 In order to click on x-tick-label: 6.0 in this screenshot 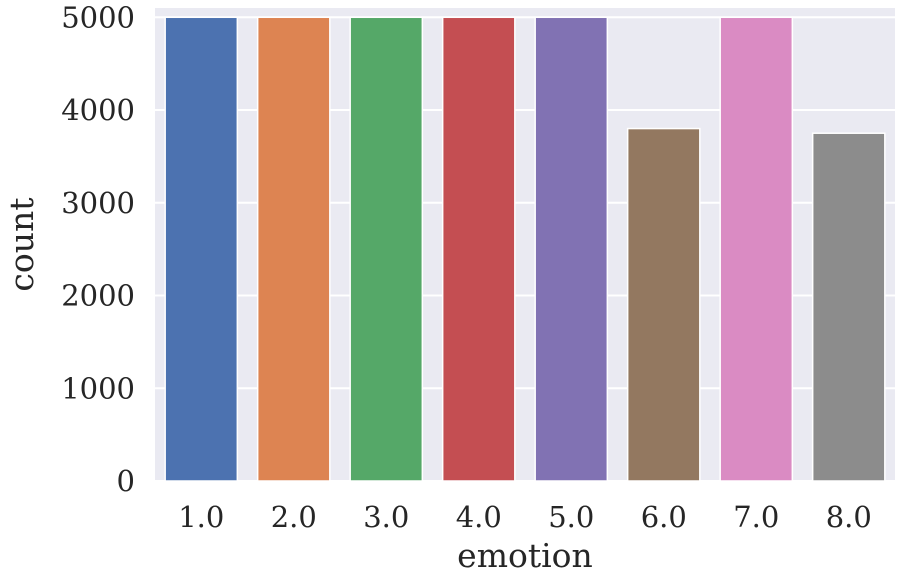, I will do `click(664, 517)`.